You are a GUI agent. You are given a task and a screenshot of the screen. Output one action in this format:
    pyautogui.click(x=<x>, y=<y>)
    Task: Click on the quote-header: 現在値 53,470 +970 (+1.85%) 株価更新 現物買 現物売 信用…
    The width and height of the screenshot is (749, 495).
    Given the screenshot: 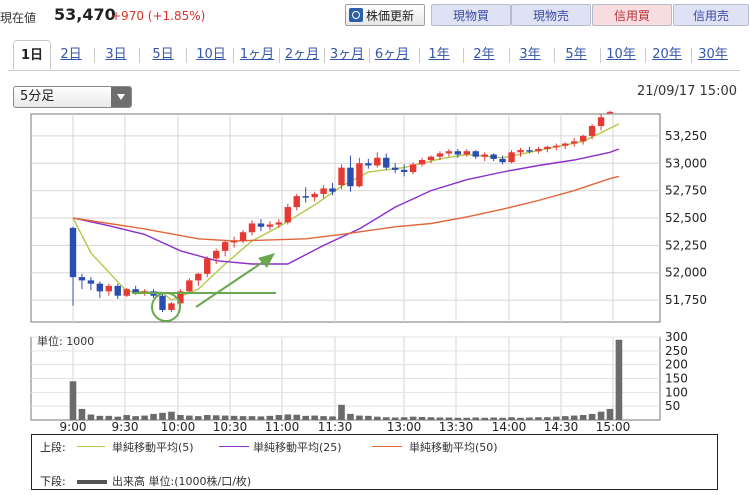 What is the action you would take?
    pyautogui.click(x=374, y=16)
    